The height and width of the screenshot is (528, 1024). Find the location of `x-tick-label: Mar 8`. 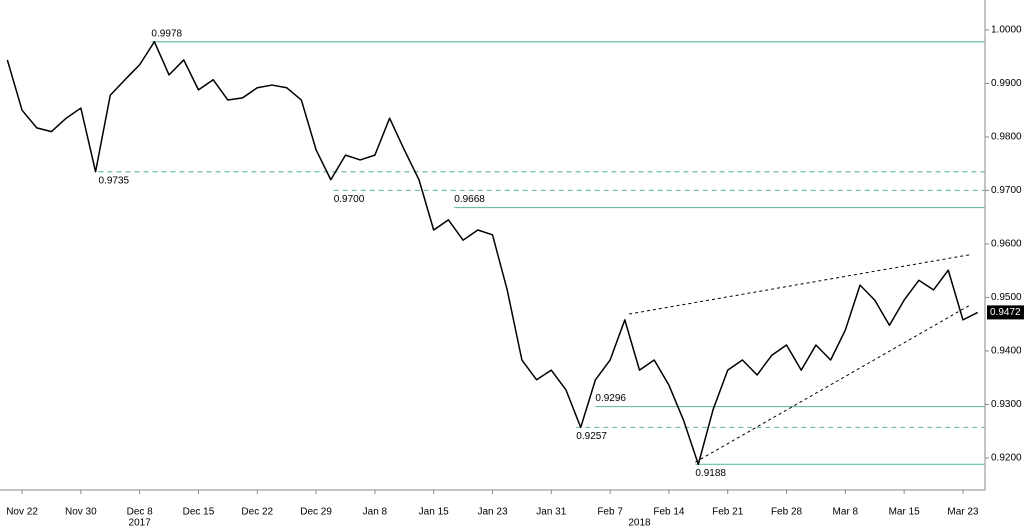

x-tick-label: Mar 8 is located at coordinates (846, 512).